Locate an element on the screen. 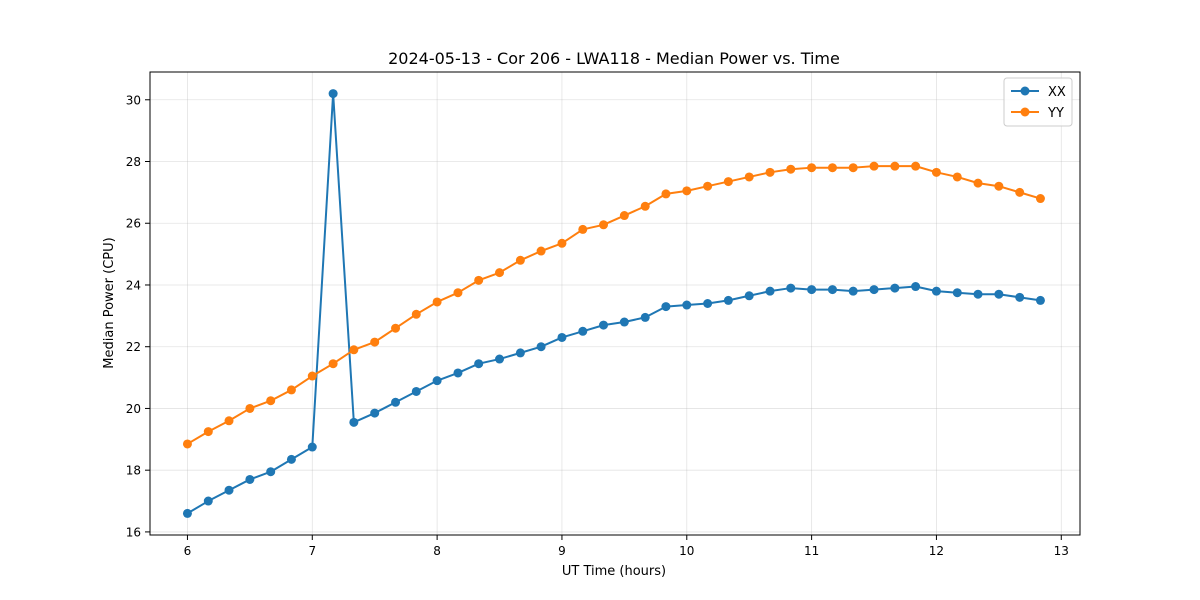 This screenshot has height=600, width=1200. x-tick-label: 8 is located at coordinates (437, 551).